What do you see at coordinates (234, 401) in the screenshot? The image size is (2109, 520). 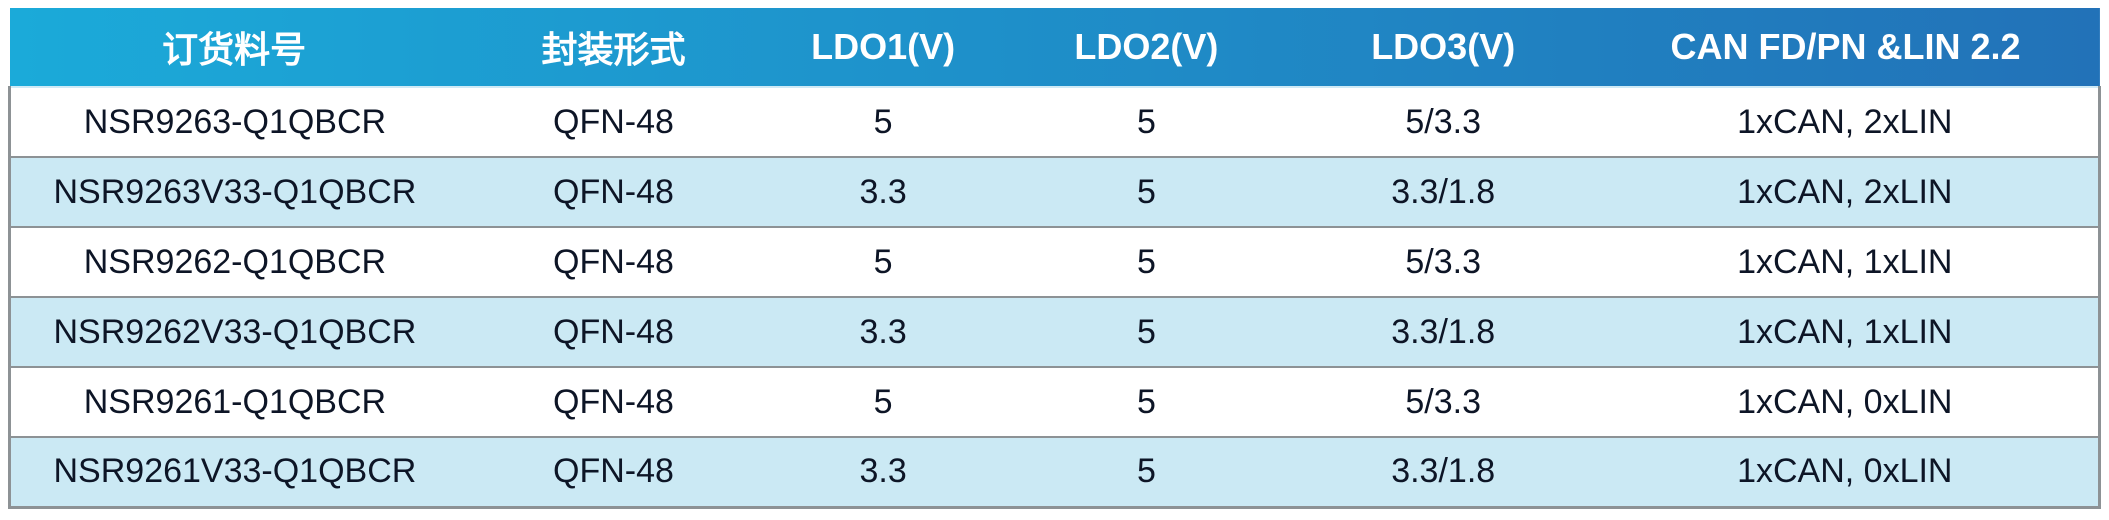 I see `cell-part-number: NSR9261-Q1QBCR` at bounding box center [234, 401].